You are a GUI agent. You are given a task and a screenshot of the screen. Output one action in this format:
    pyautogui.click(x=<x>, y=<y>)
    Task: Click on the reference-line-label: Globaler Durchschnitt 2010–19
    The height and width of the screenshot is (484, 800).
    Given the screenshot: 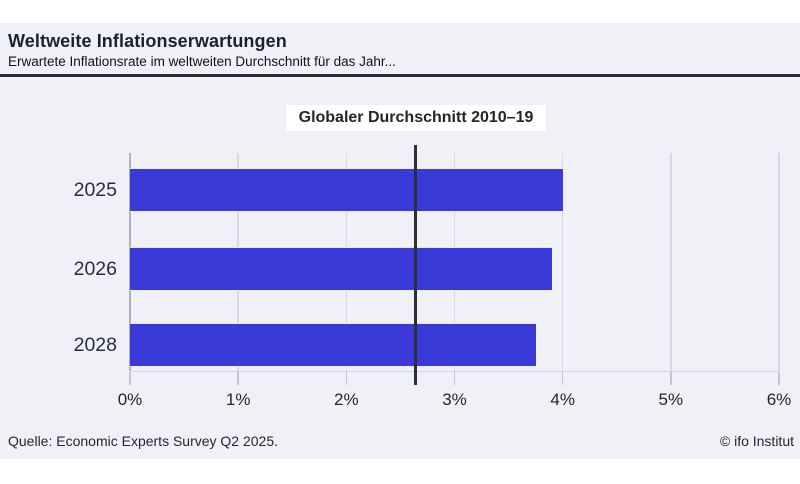 What is the action you would take?
    pyautogui.click(x=416, y=118)
    